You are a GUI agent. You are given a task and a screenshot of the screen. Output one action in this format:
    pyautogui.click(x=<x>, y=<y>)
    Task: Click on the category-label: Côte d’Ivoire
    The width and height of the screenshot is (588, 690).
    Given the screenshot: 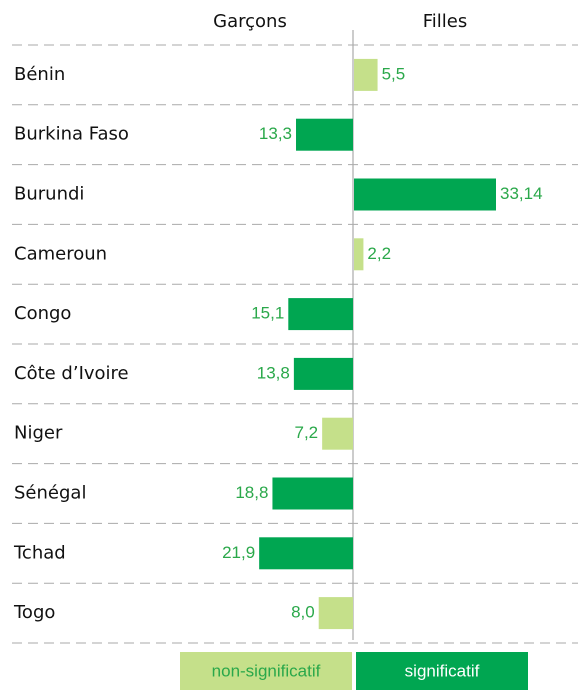 What is the action you would take?
    pyautogui.click(x=71, y=373)
    